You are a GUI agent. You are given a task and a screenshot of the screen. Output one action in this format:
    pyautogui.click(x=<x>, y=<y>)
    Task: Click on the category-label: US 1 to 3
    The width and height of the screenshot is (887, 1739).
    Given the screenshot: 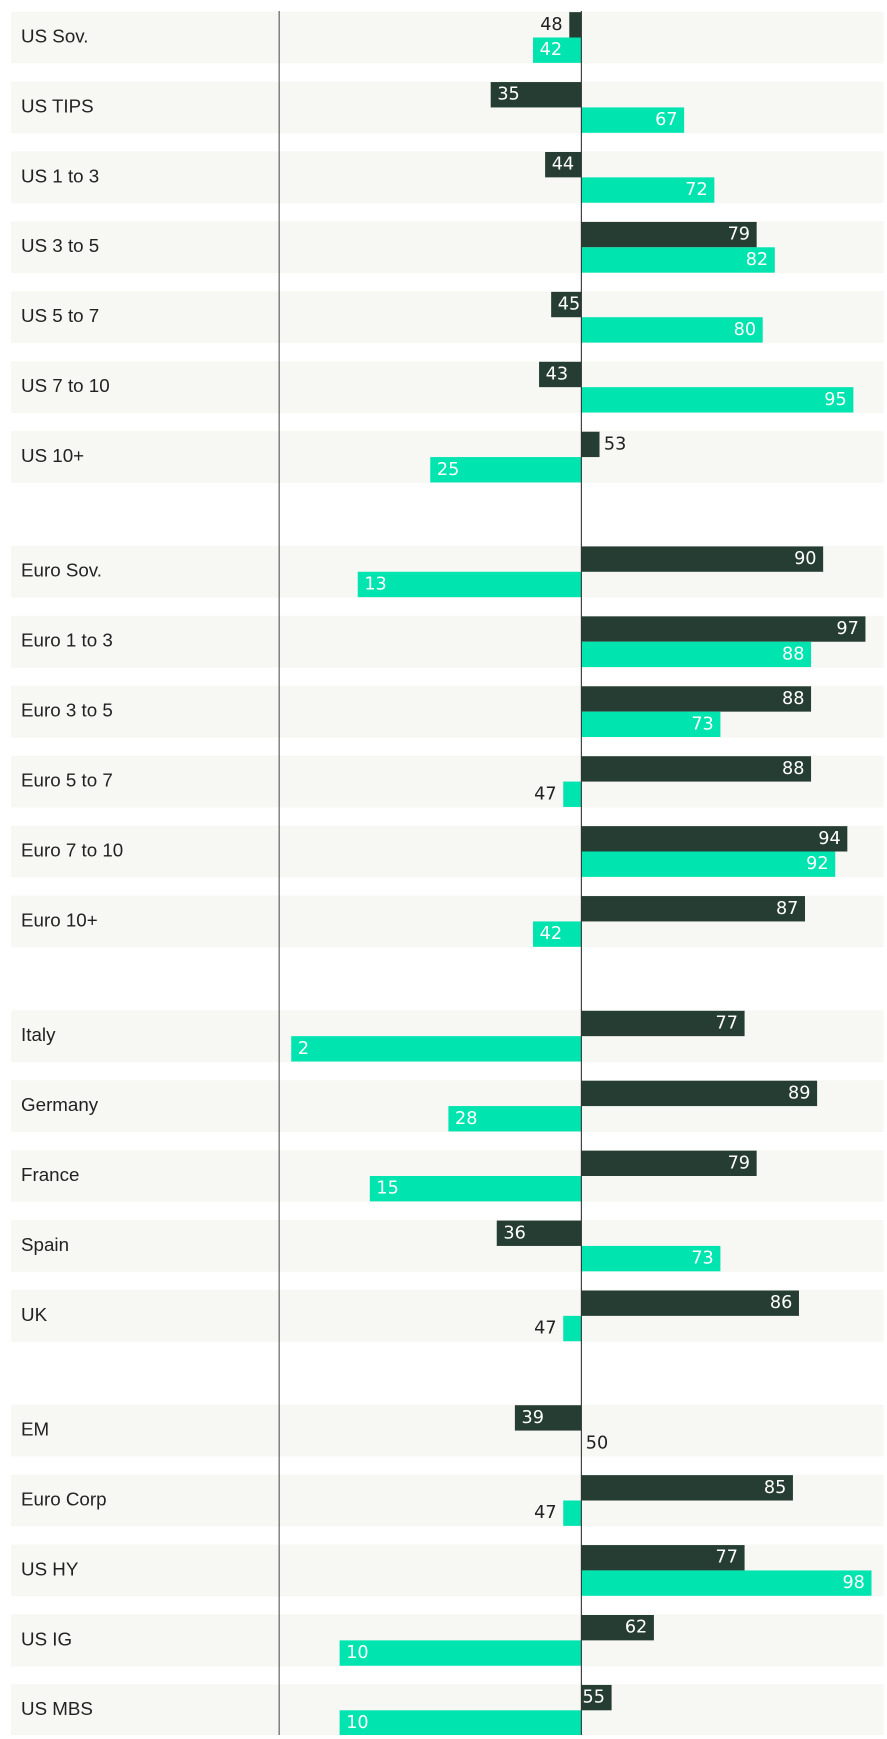 What is the action you would take?
    pyautogui.click(x=60, y=175)
    